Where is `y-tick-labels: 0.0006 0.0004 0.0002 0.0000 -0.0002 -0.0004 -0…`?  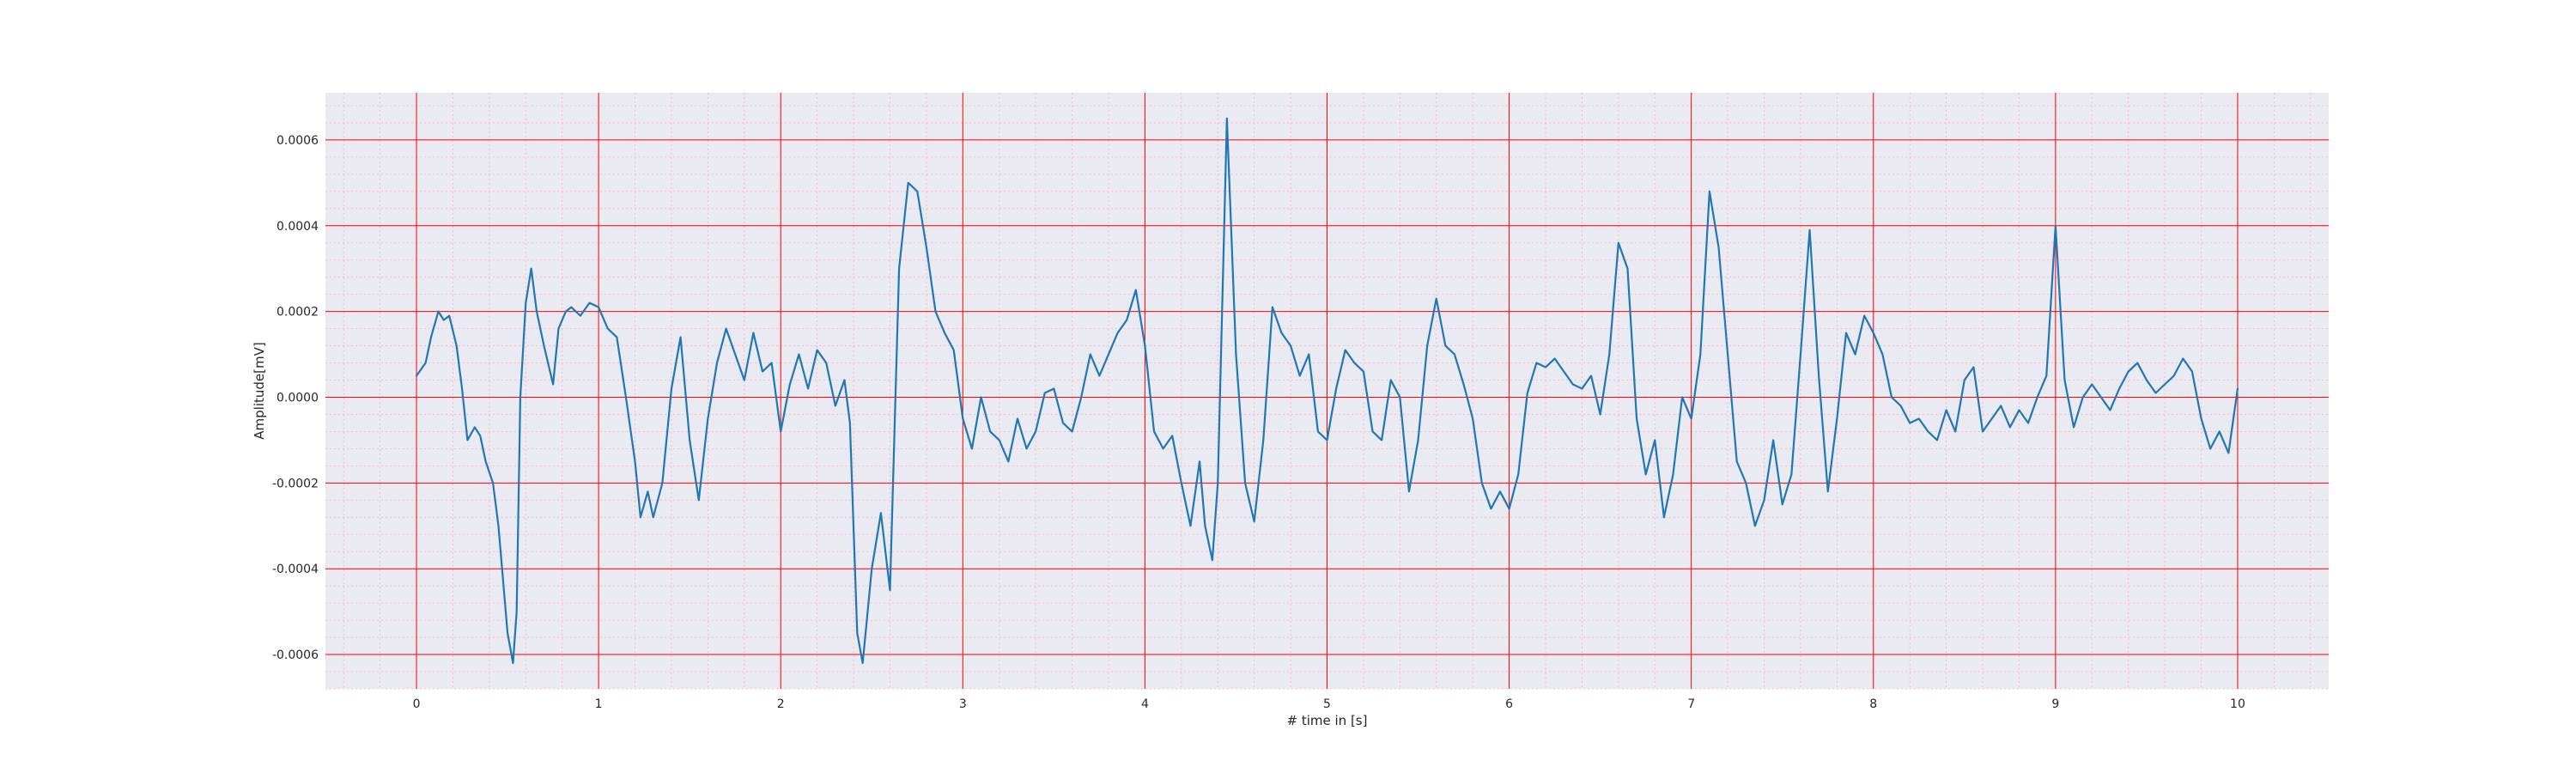 y-tick-labels: 0.0006 0.0004 0.0002 0.0000 -0.0002 -0.0004 -0… is located at coordinates (295, 398).